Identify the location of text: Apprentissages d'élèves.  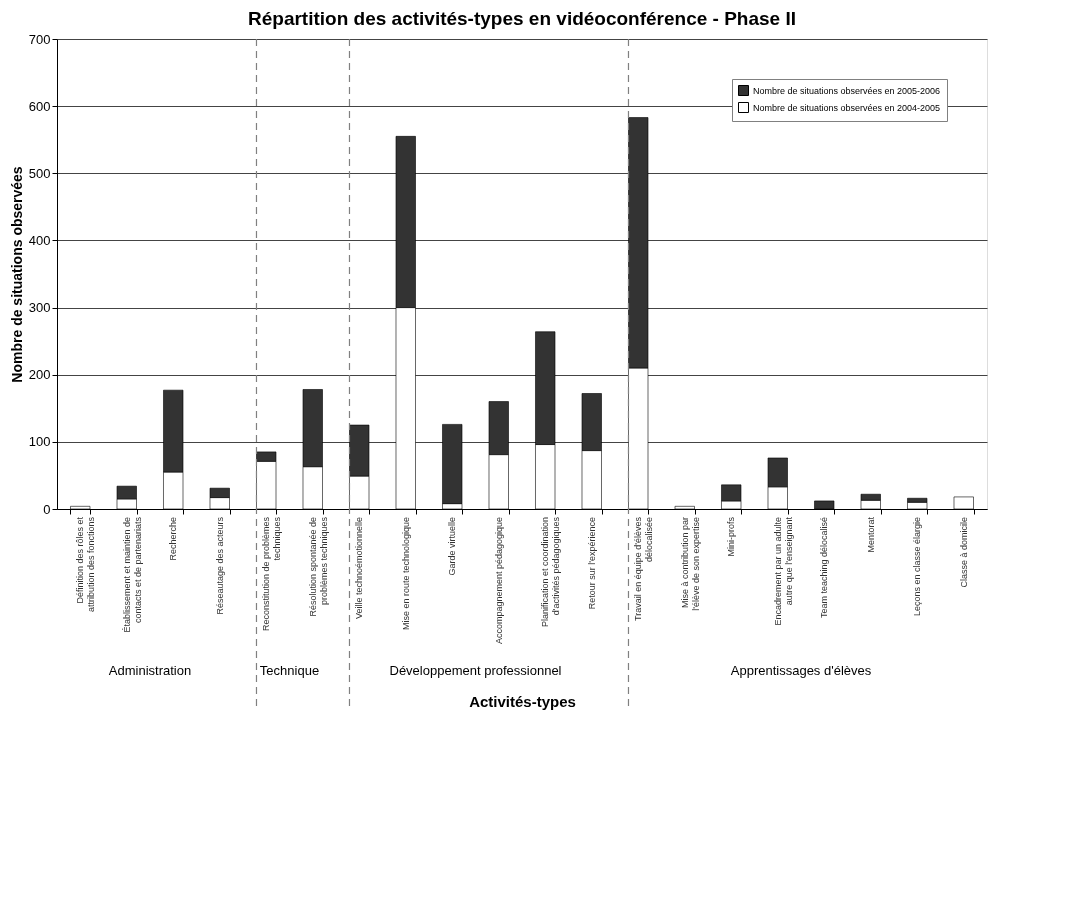
(801, 670).